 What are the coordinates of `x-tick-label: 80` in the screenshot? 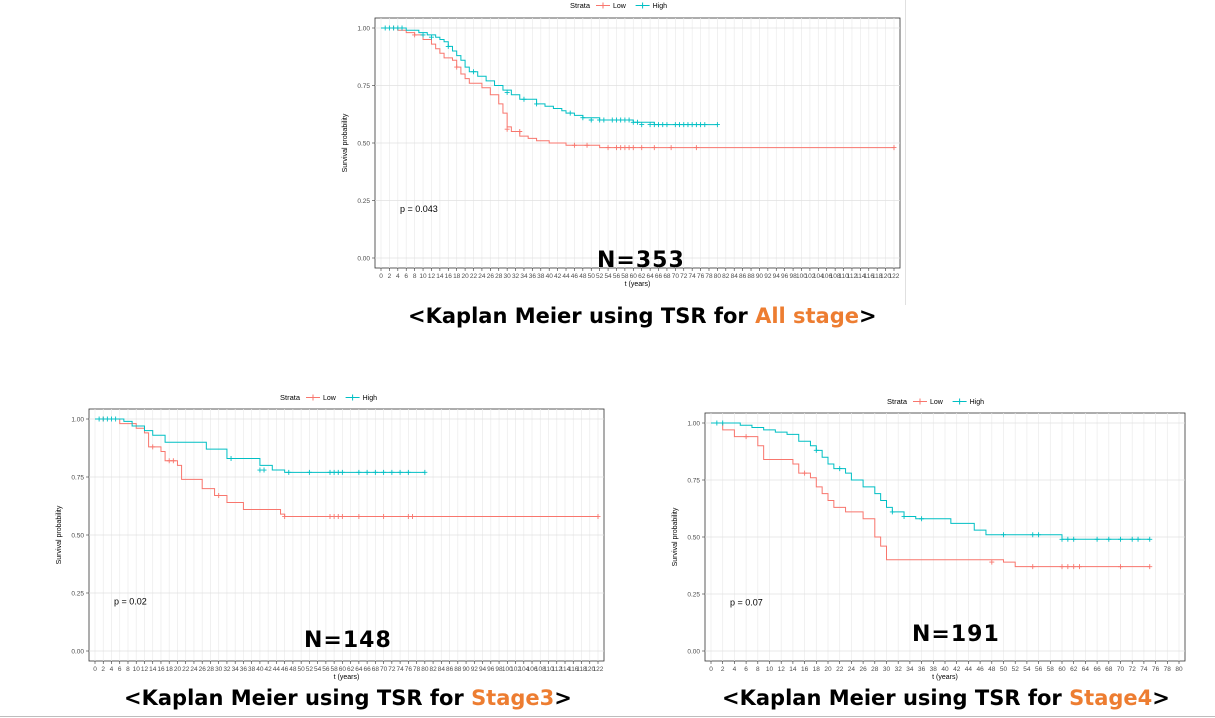 It's located at (718, 276).